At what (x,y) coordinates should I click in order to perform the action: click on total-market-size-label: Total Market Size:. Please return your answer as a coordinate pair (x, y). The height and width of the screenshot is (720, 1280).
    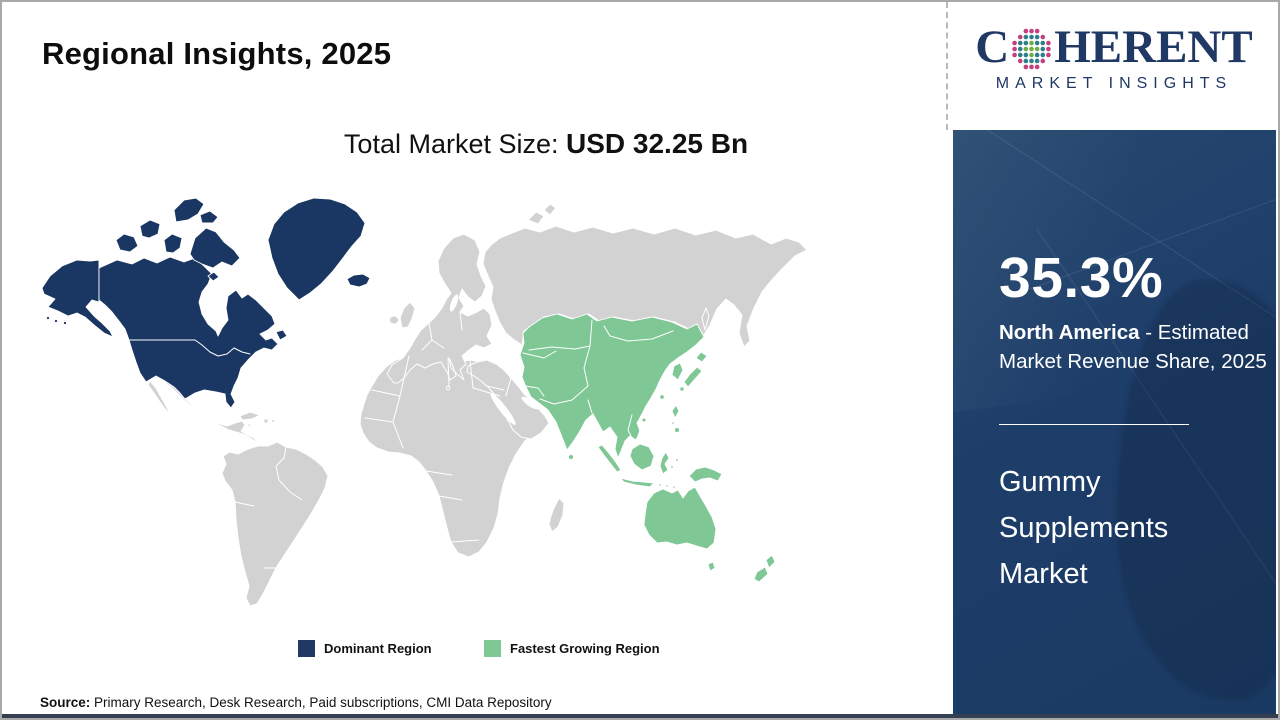
    Looking at the image, I should click on (454, 144).